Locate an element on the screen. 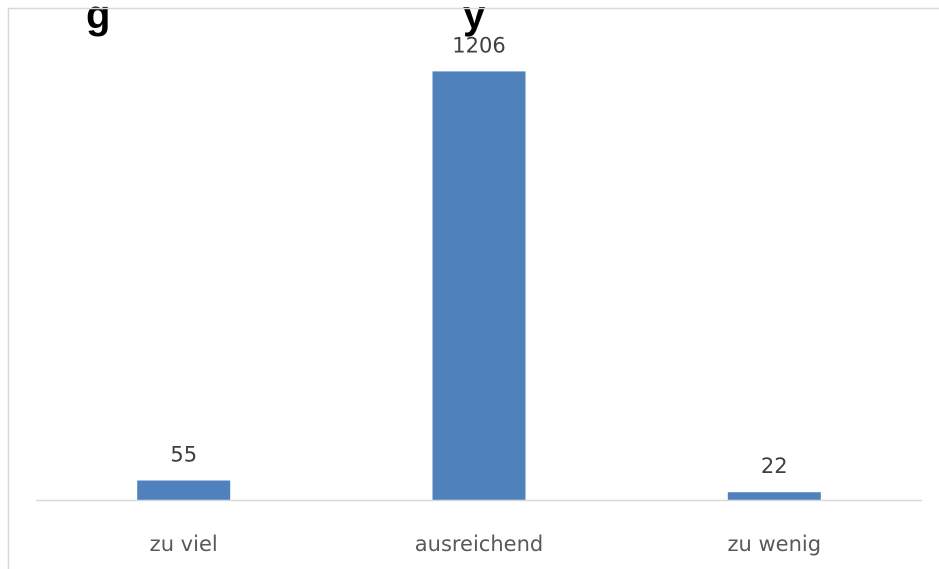 Image resolution: width=939 pixels, height=569 pixels. category-label-0: zu viel is located at coordinates (184, 544).